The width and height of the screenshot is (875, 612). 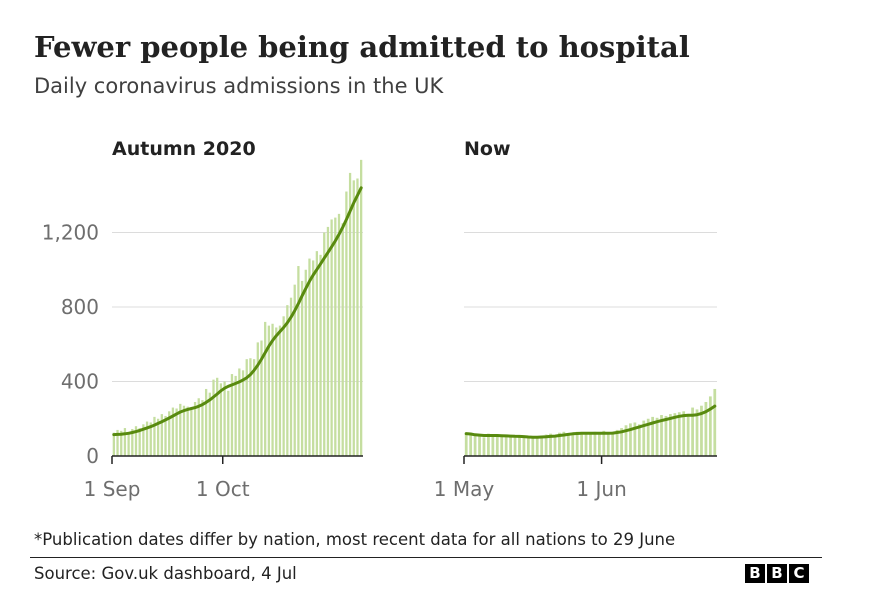 What do you see at coordinates (799, 573) in the screenshot?
I see `bbc-logo-letter: C` at bounding box center [799, 573].